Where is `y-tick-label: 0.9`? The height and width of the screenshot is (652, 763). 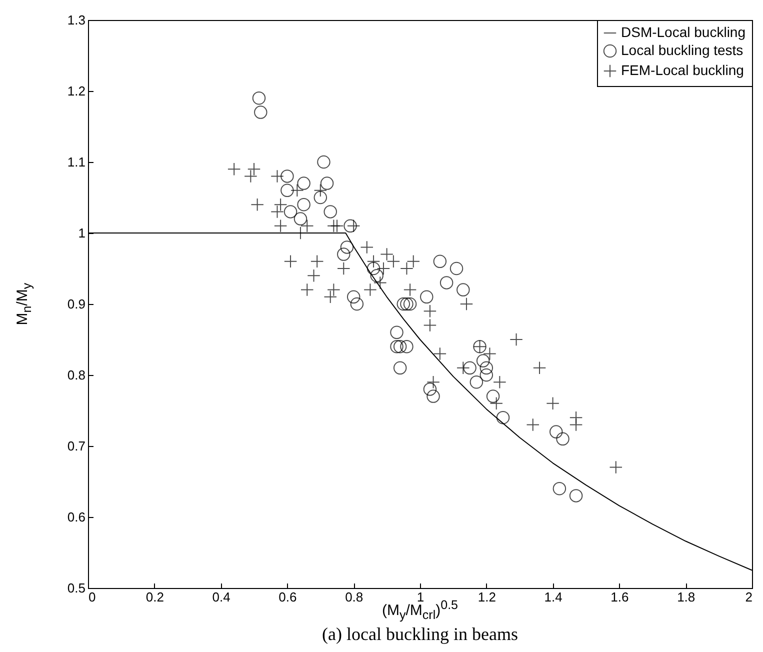 y-tick-label: 0.9 is located at coordinates (76, 304).